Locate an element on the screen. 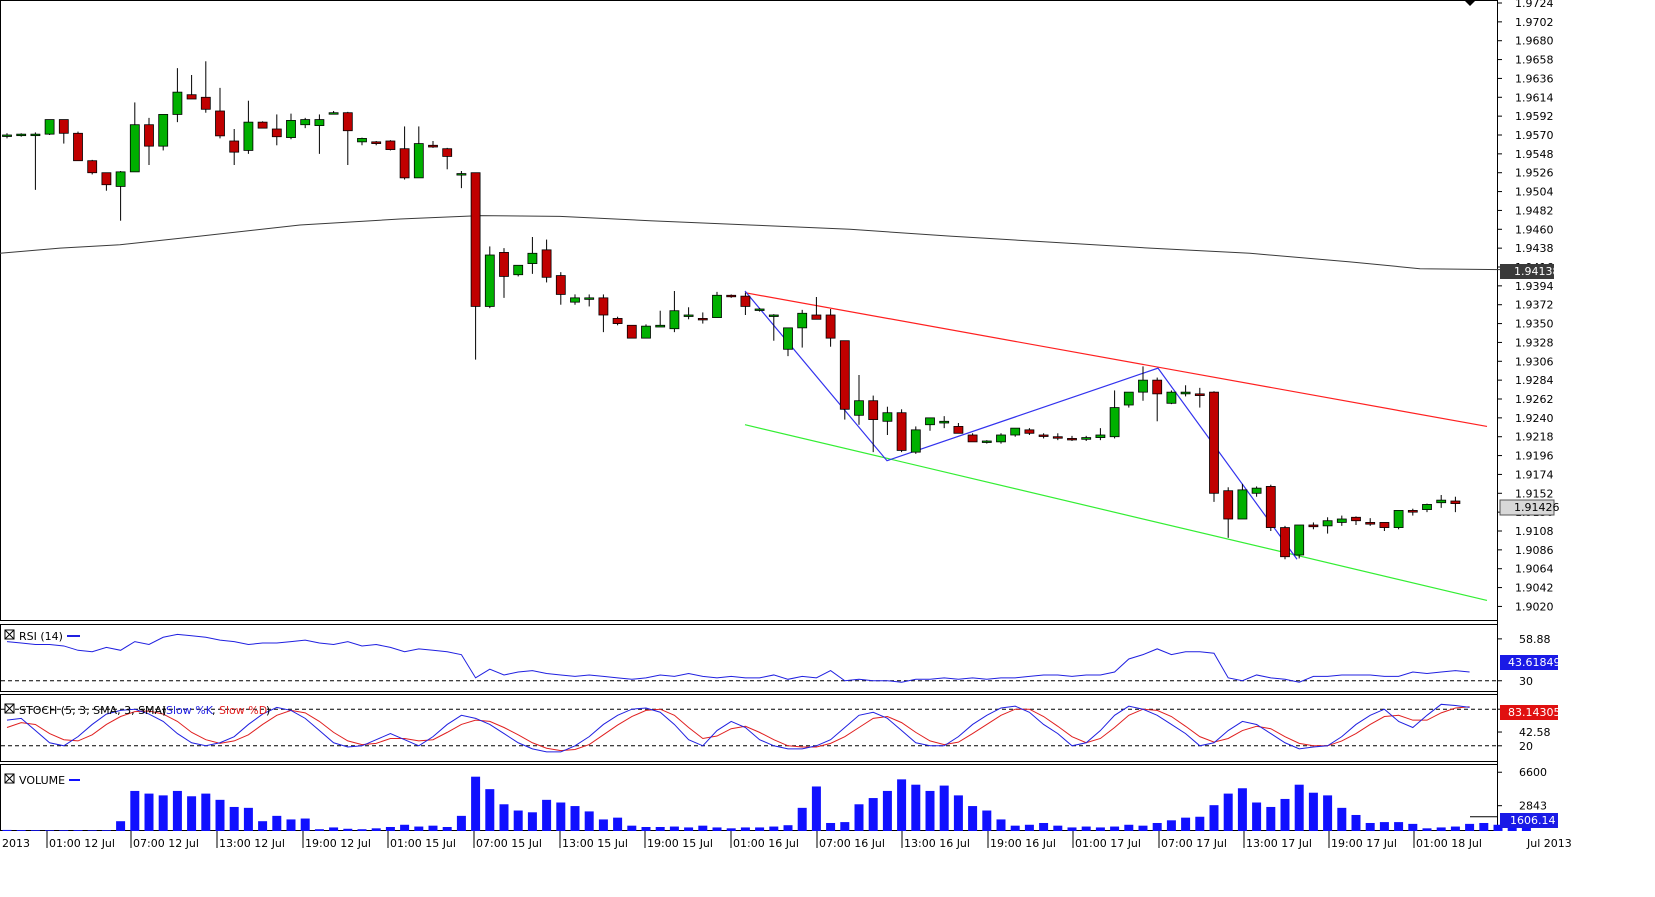 This screenshot has height=897, width=1655. stoch-d-line is located at coordinates (738, 729).